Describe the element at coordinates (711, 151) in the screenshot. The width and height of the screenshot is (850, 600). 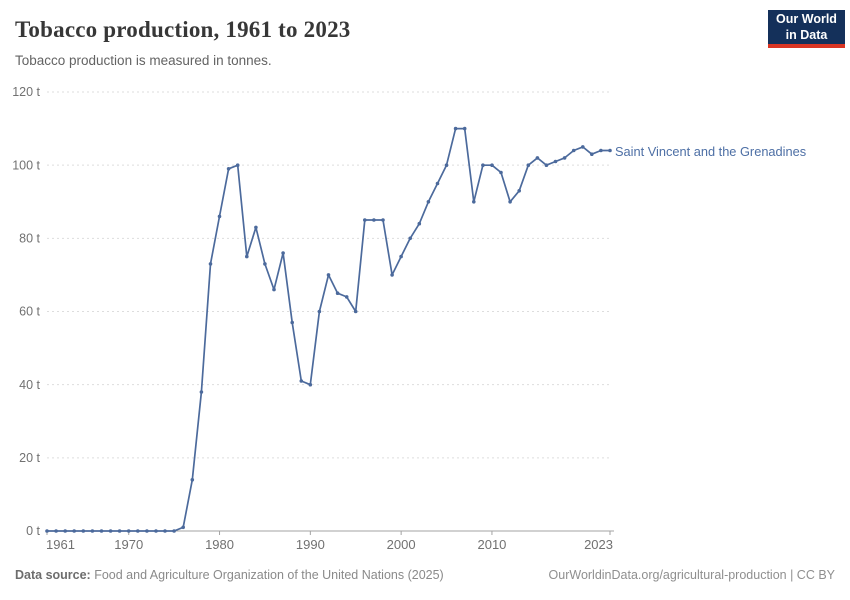
I see `series-label: Saint Vincent and the Grenadines` at that location.